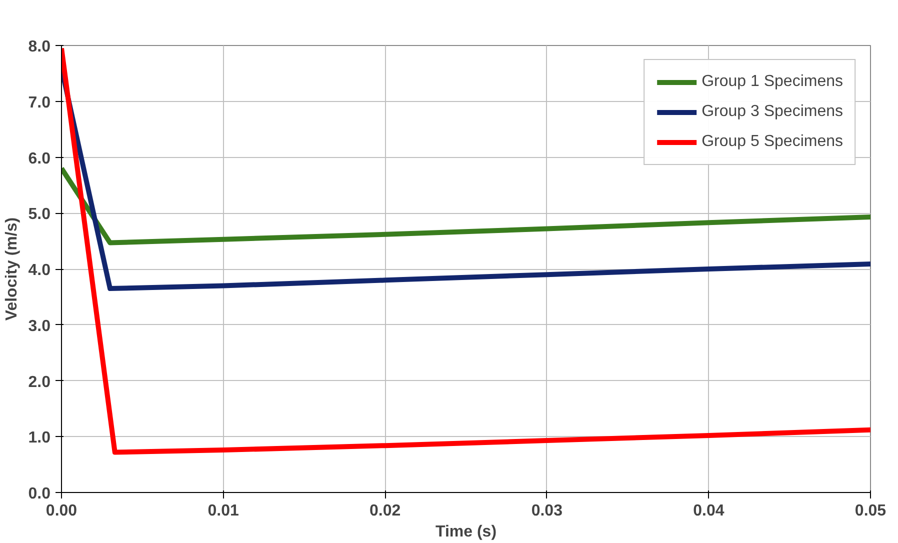 This screenshot has height=543, width=898. What do you see at coordinates (547, 511) in the screenshot?
I see `x-tick-label: 0.03` at bounding box center [547, 511].